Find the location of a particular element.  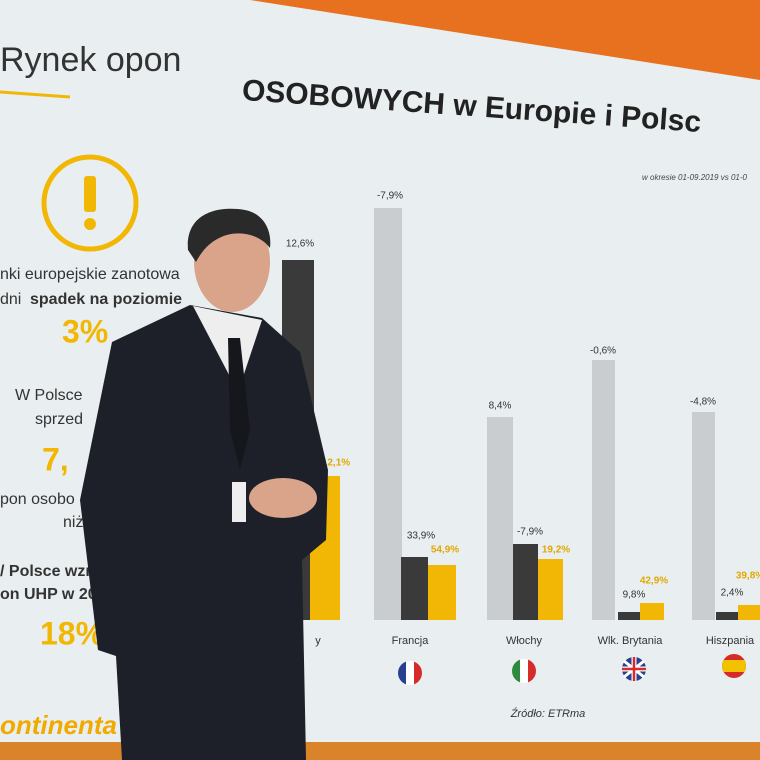

flag-italy is located at coordinates (524, 671).